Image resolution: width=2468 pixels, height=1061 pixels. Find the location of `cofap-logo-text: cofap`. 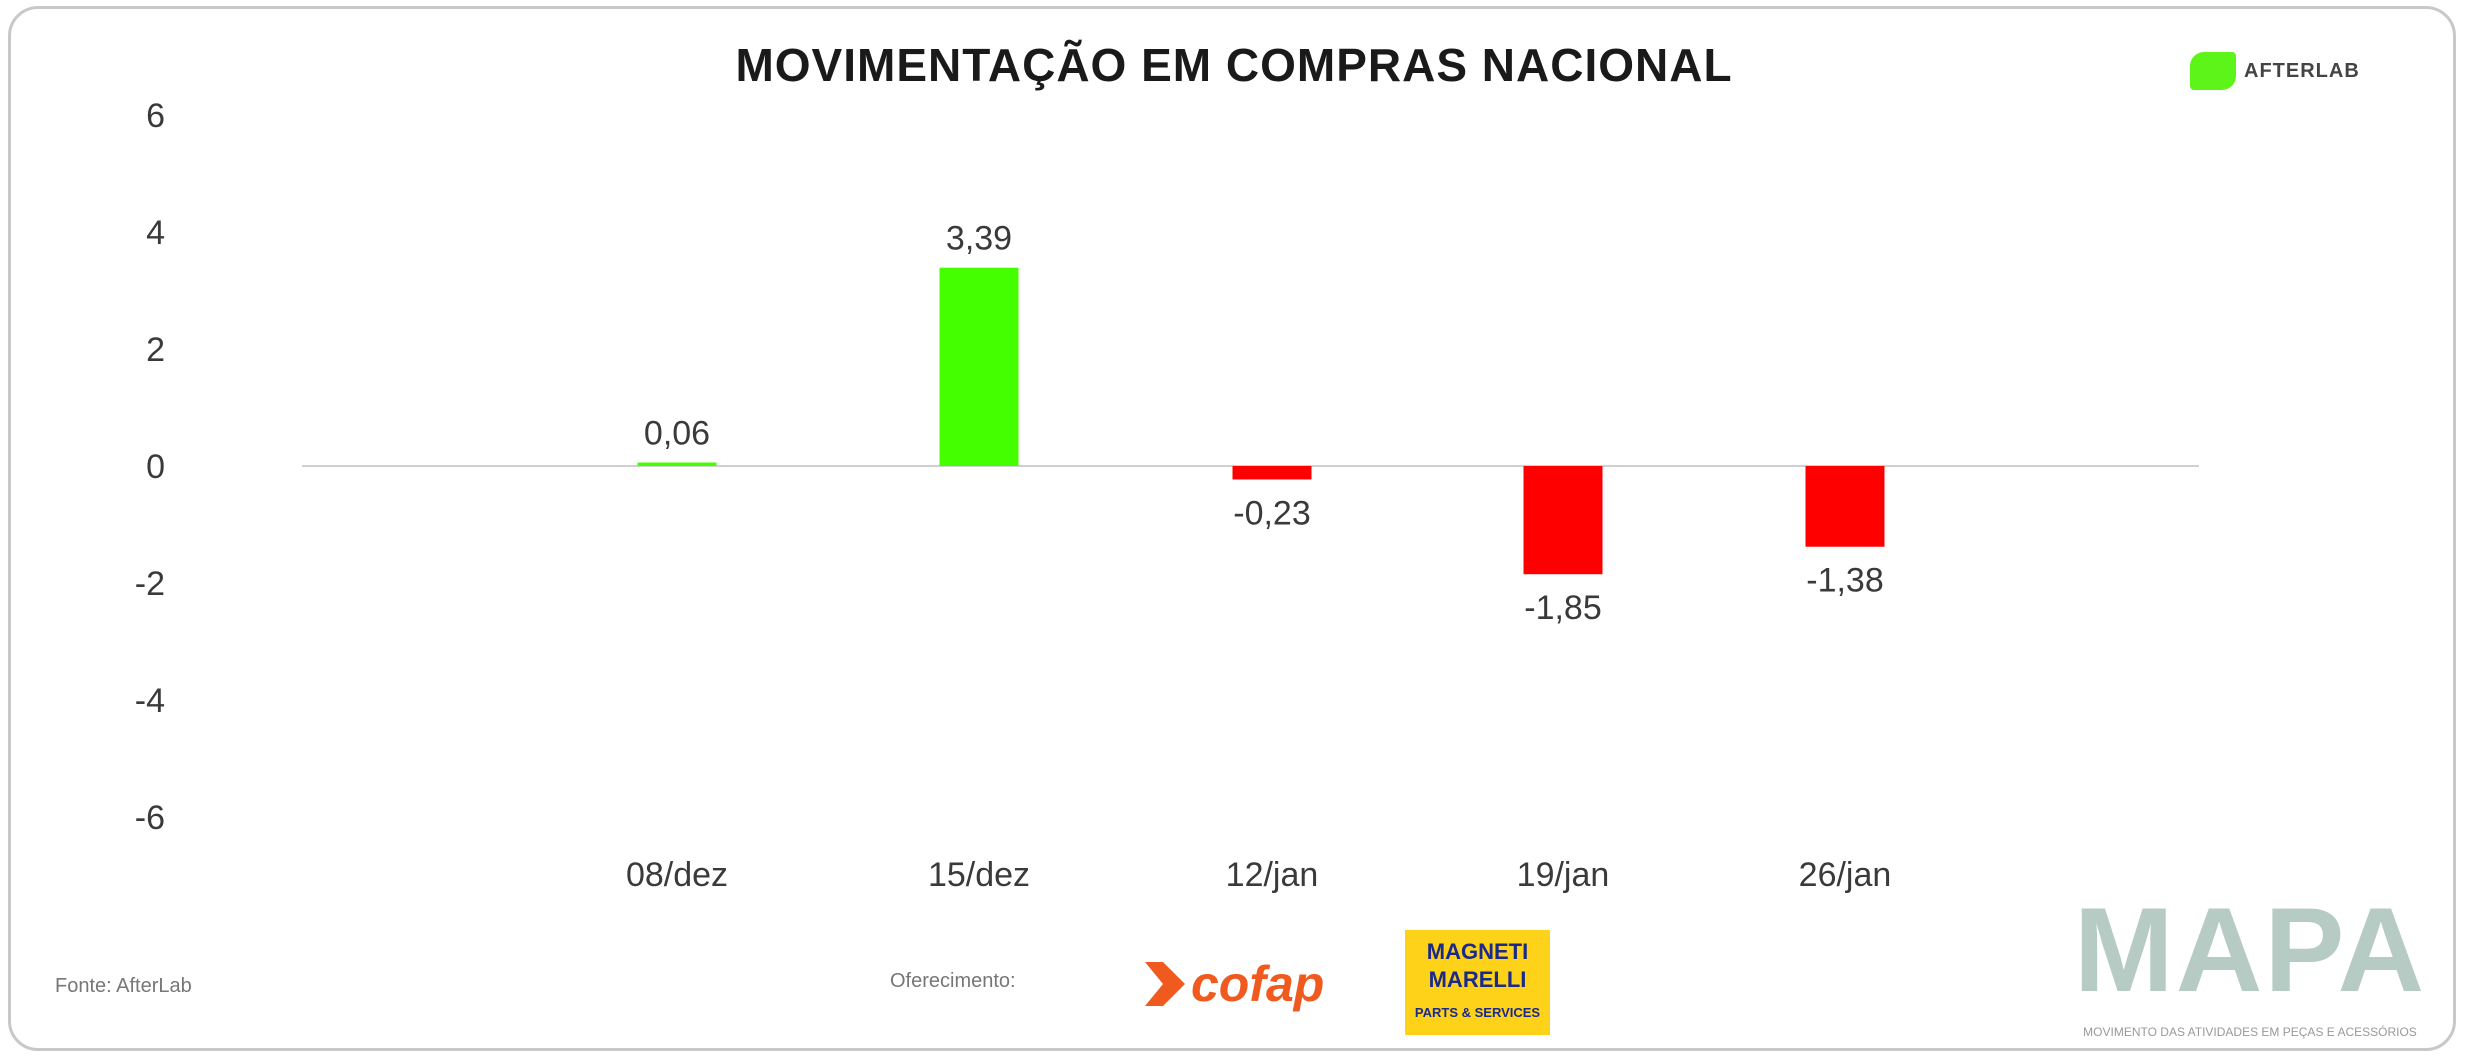

cofap-logo-text: cofap is located at coordinates (1258, 984).